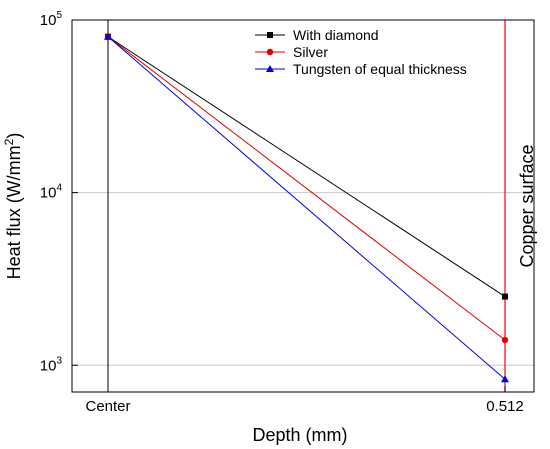  I want to click on y-axis-label-main: Heat flux (W/mm, so click(14, 212).